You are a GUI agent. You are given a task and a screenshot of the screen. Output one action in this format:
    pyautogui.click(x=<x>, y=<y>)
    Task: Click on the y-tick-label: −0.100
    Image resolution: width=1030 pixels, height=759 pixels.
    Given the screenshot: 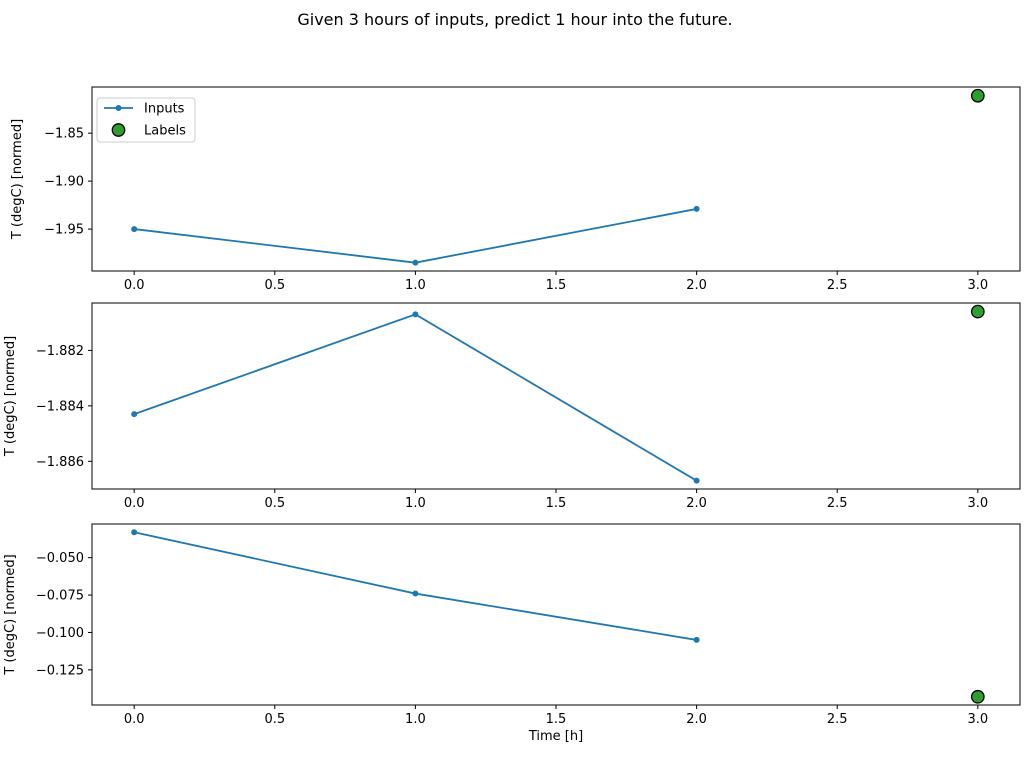 What is the action you would take?
    pyautogui.click(x=60, y=633)
    